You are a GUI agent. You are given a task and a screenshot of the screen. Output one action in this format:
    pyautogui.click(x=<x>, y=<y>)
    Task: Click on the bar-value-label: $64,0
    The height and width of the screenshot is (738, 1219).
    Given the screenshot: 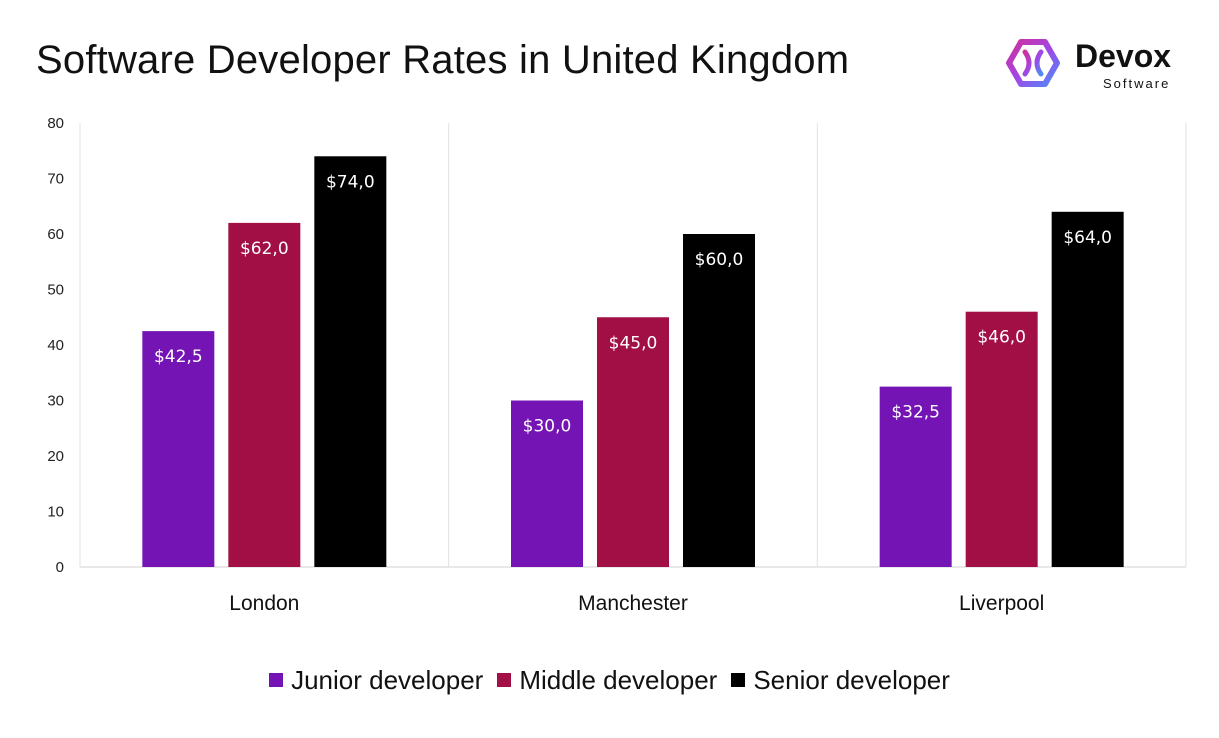 What is the action you would take?
    pyautogui.click(x=1087, y=238)
    